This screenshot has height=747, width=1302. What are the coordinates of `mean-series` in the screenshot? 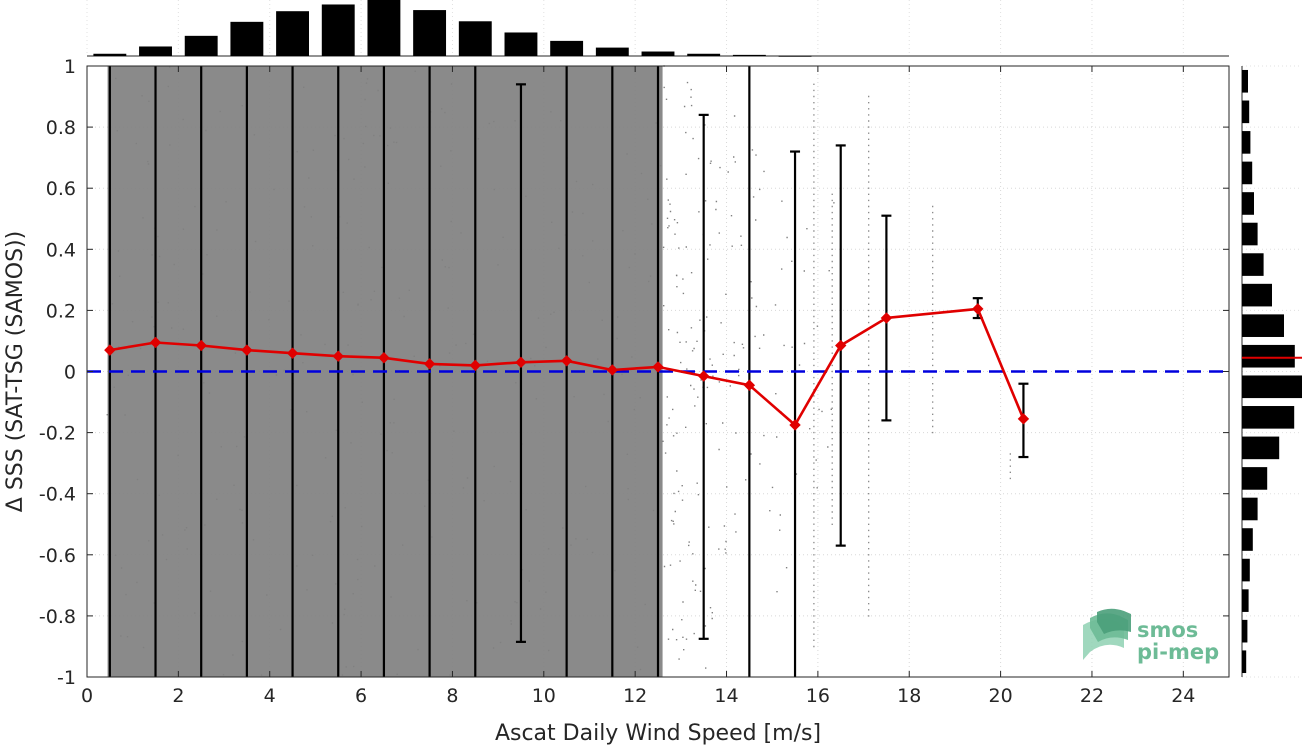 It's located at (567, 367).